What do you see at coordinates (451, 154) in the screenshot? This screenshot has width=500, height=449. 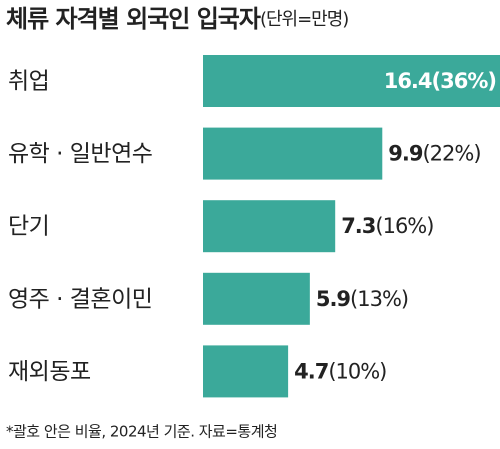 I see `share-label: (22%)` at bounding box center [451, 154].